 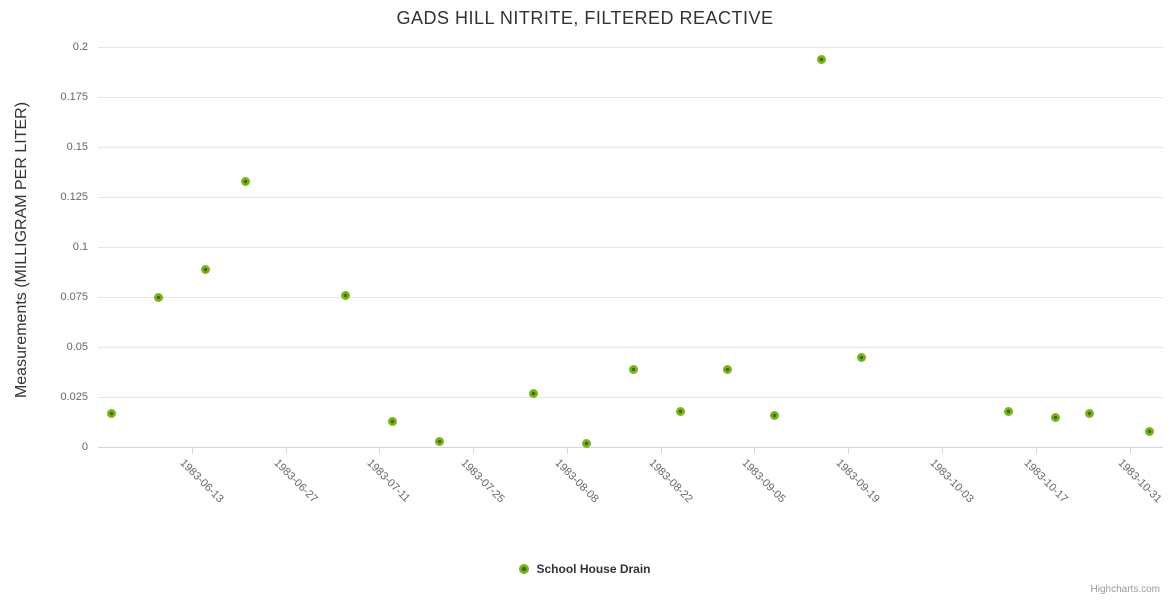 What do you see at coordinates (74, 397) in the screenshot?
I see `y-axis-tick-label: 0.025` at bounding box center [74, 397].